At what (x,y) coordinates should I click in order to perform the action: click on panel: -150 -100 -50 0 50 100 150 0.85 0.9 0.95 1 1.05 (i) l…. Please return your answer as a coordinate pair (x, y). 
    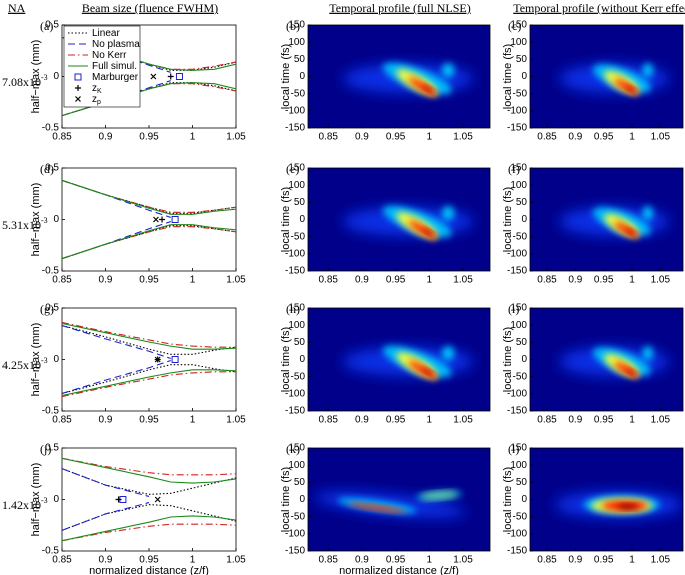
    Looking at the image, I should click on (593, 364).